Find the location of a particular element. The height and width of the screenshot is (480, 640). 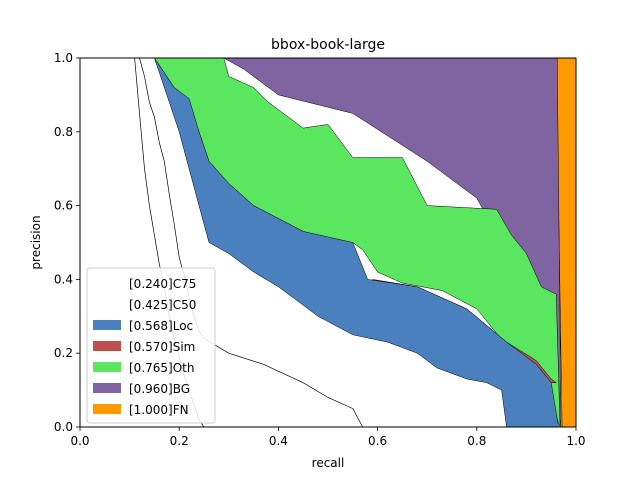

y-ticks: 0.0 0.2 0.4 0.6 0.8 1.0 is located at coordinates (67, 242).